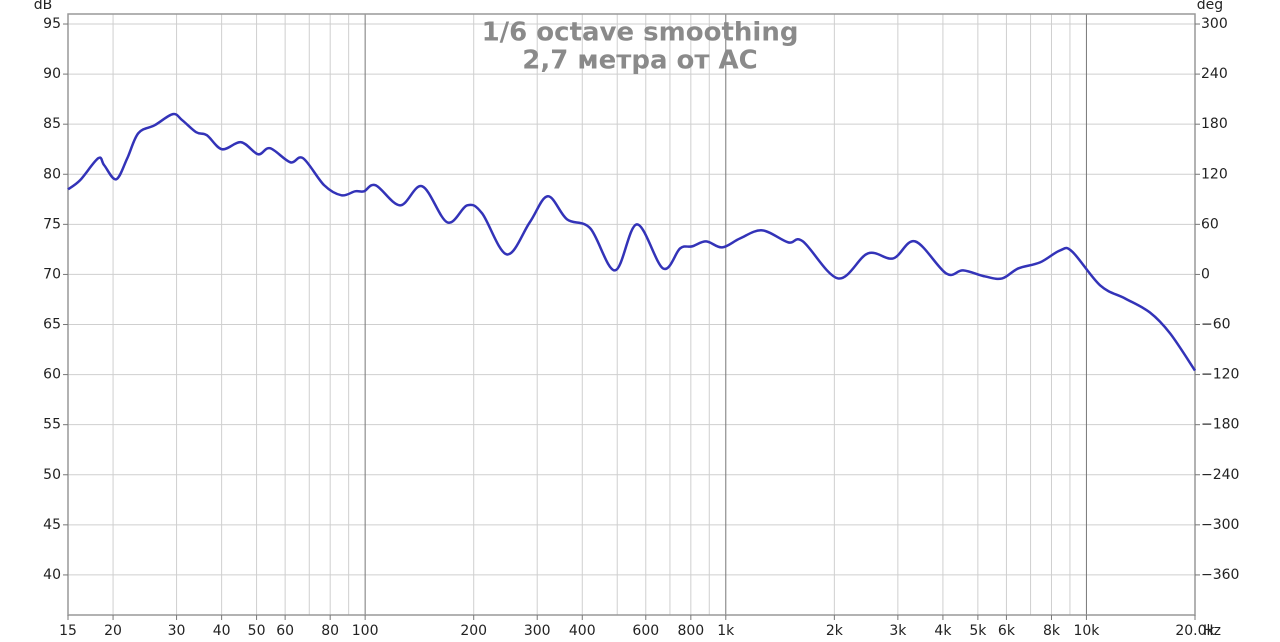 This screenshot has height=642, width=1280. What do you see at coordinates (52, 174) in the screenshot?
I see `y-tick-label: 80` at bounding box center [52, 174].